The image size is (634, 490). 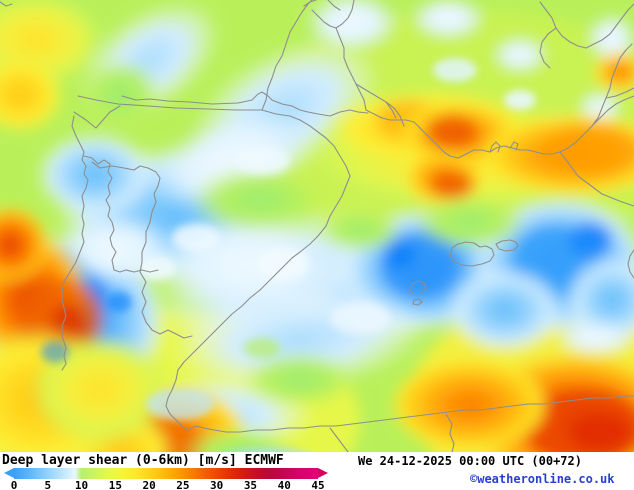 What do you see at coordinates (115, 484) in the screenshot?
I see `colorbar-tick-15: 15` at bounding box center [115, 484].